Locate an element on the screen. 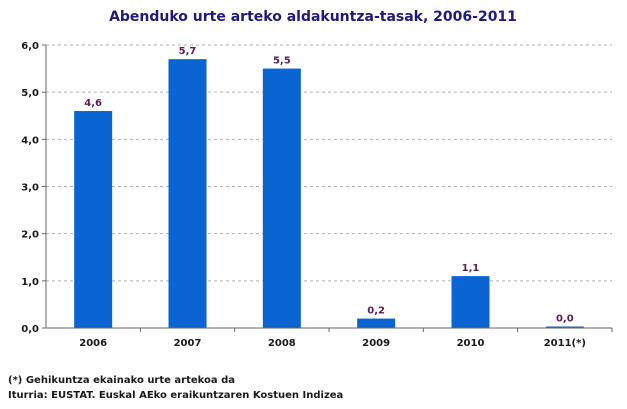  data-label: 0,0 is located at coordinates (565, 319).